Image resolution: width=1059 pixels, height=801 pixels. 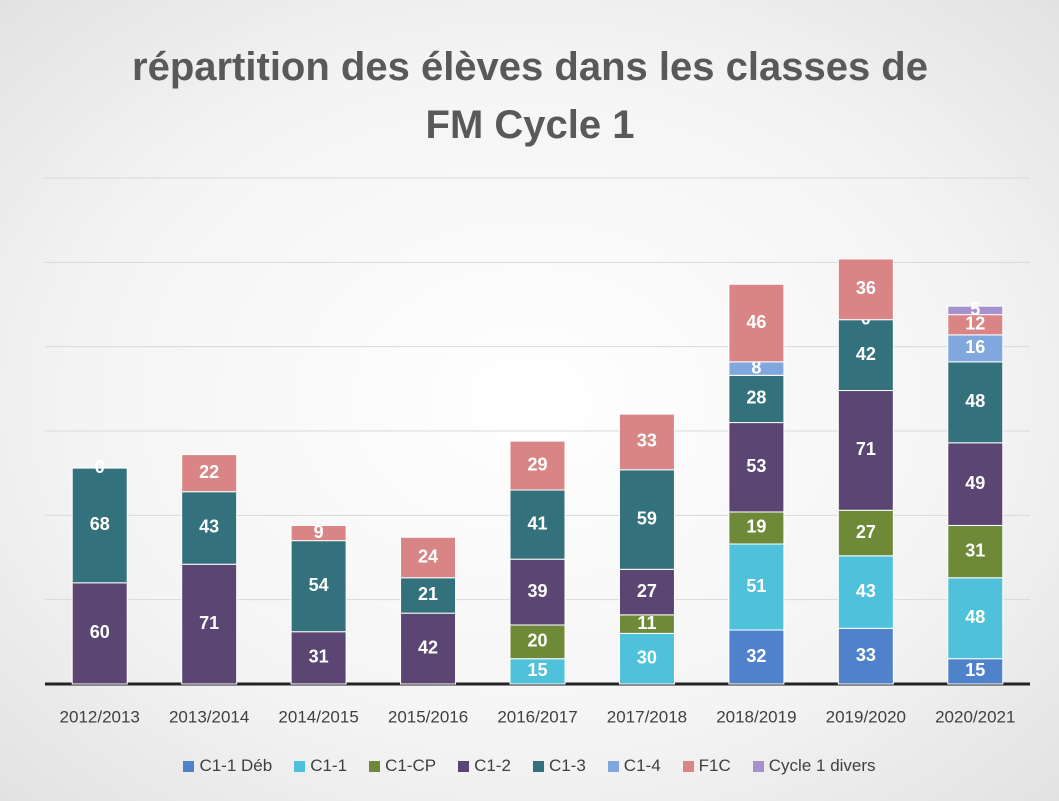 I want to click on x-tick-label: 2012/2013, so click(x=100, y=716).